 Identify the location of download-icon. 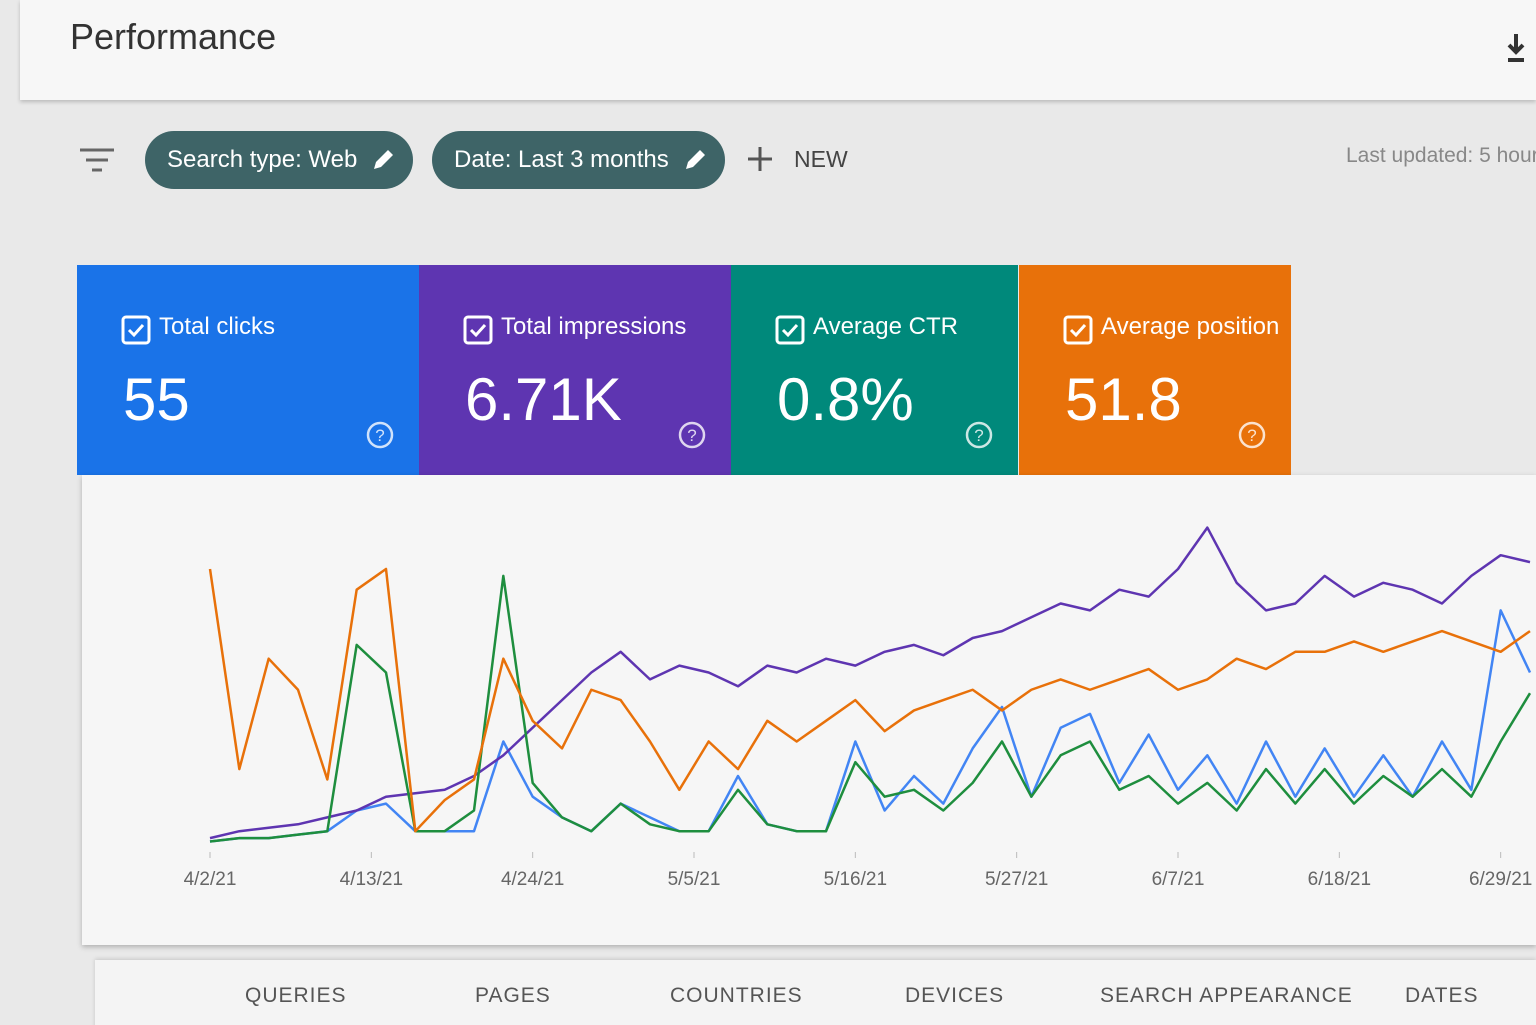
(1516, 48).